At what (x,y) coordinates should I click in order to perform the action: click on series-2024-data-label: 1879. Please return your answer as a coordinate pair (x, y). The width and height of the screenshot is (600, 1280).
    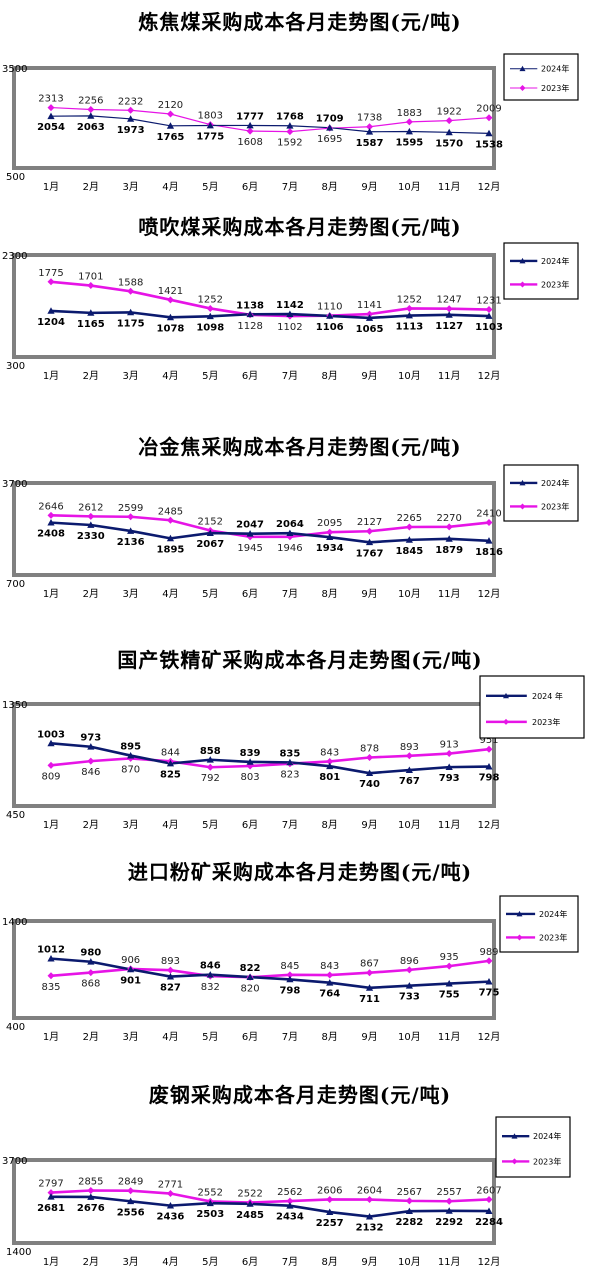
    Looking at the image, I should click on (449, 550).